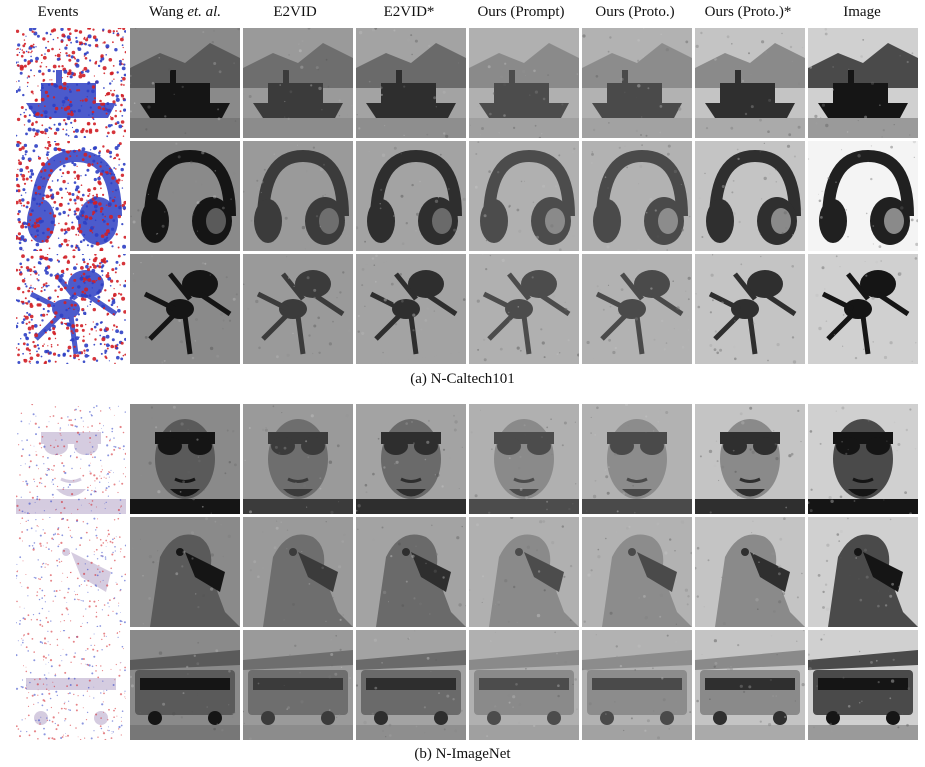  Describe the element at coordinates (750, 83) in the screenshot. I see `image-boat-ours-proto-star` at that location.